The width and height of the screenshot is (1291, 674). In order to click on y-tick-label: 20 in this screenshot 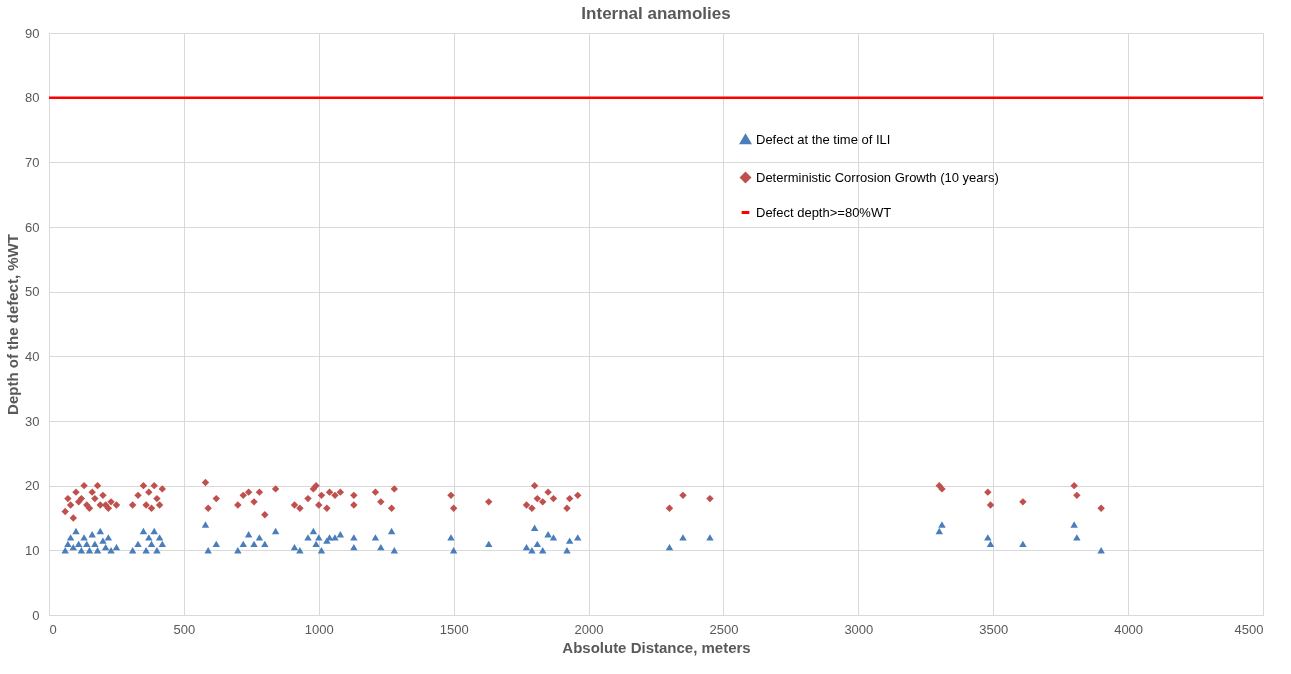, I will do `click(32, 486)`.